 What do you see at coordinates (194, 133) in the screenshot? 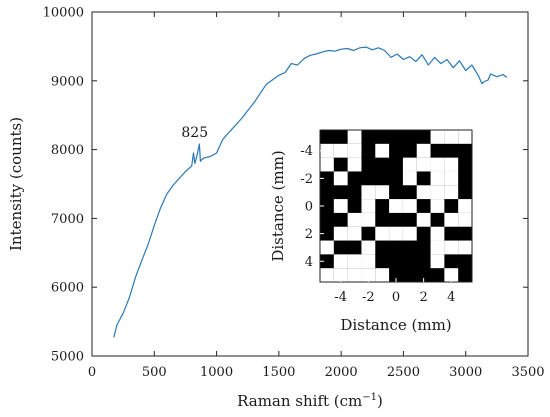
I see `peak-annotation: 825` at bounding box center [194, 133].